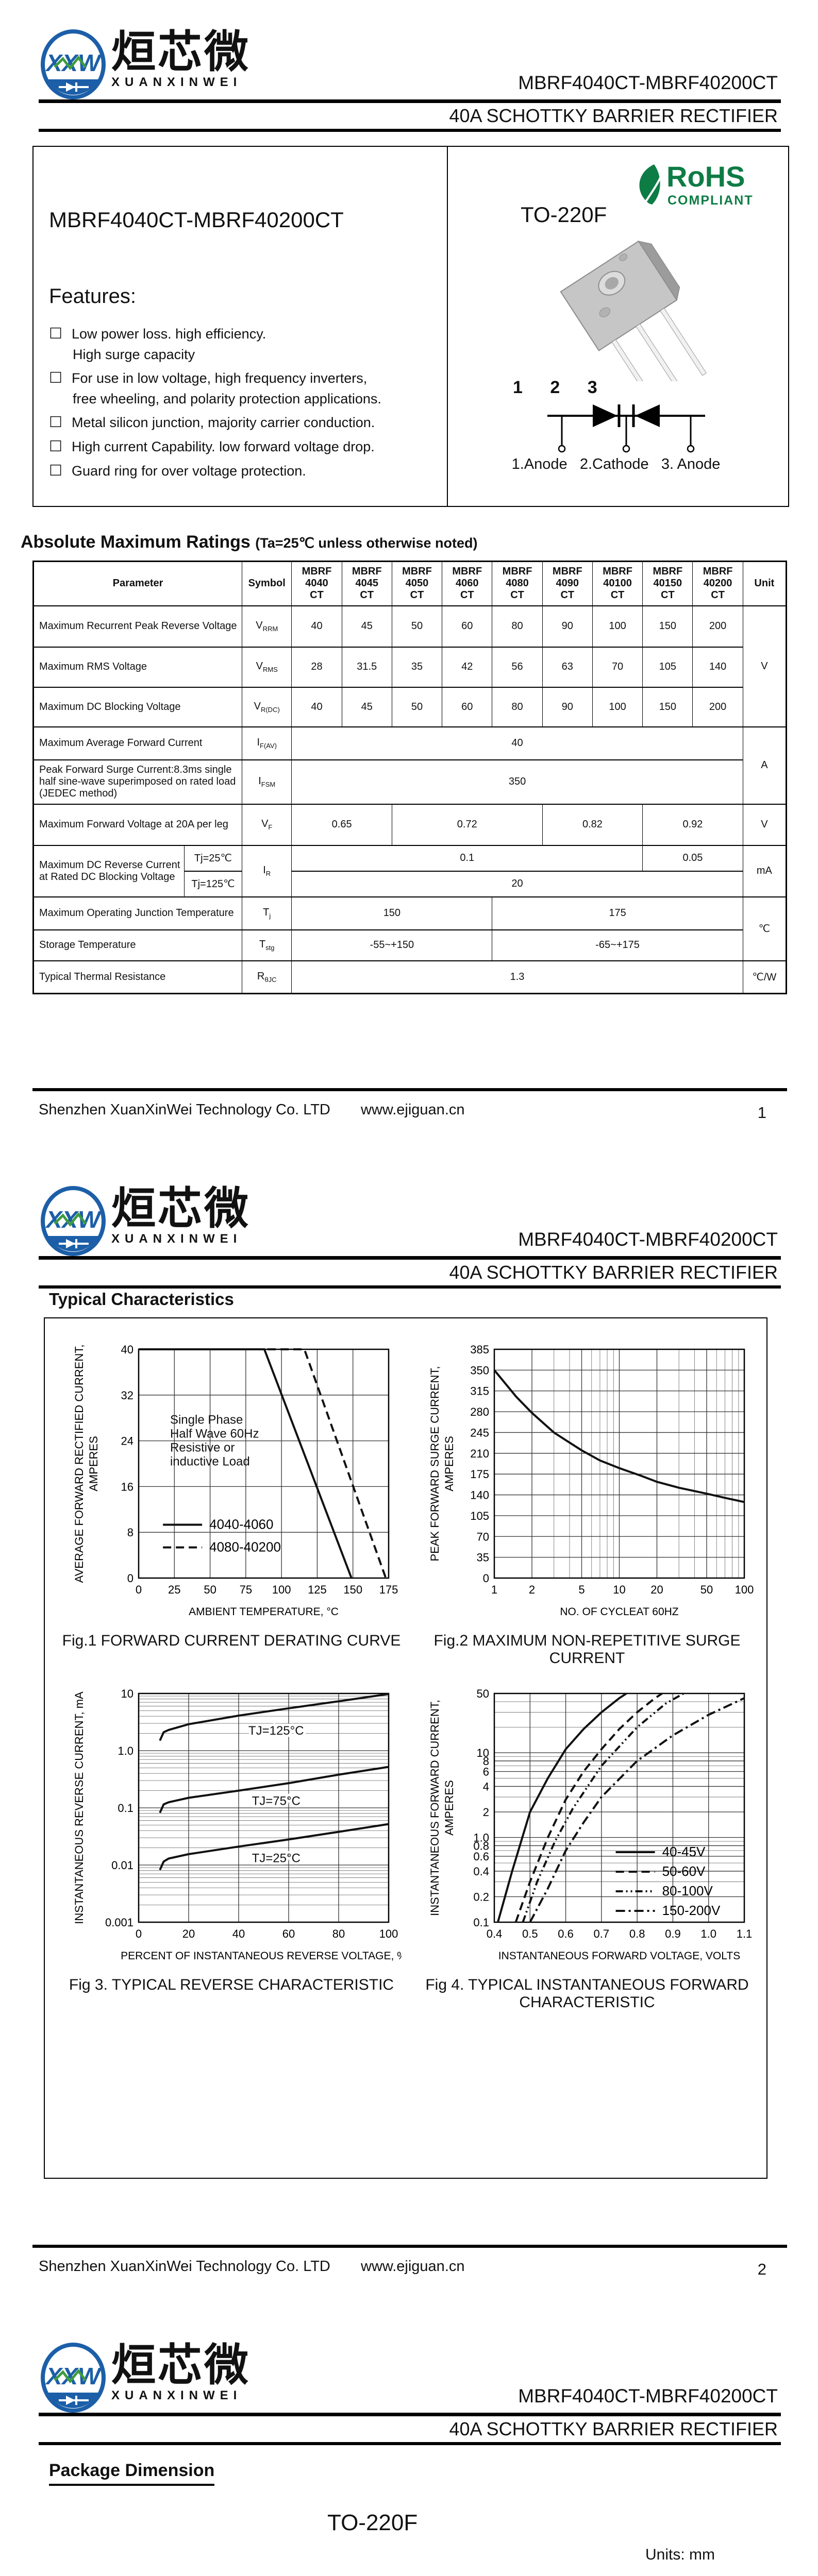  I want to click on y-tick-label: 10, so click(127, 1693).